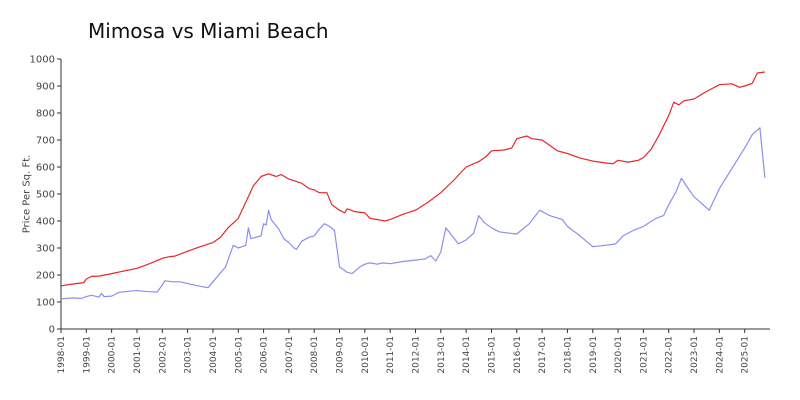 The height and width of the screenshot is (400, 800). I want to click on x-tick-label: 2020-01, so click(619, 355).